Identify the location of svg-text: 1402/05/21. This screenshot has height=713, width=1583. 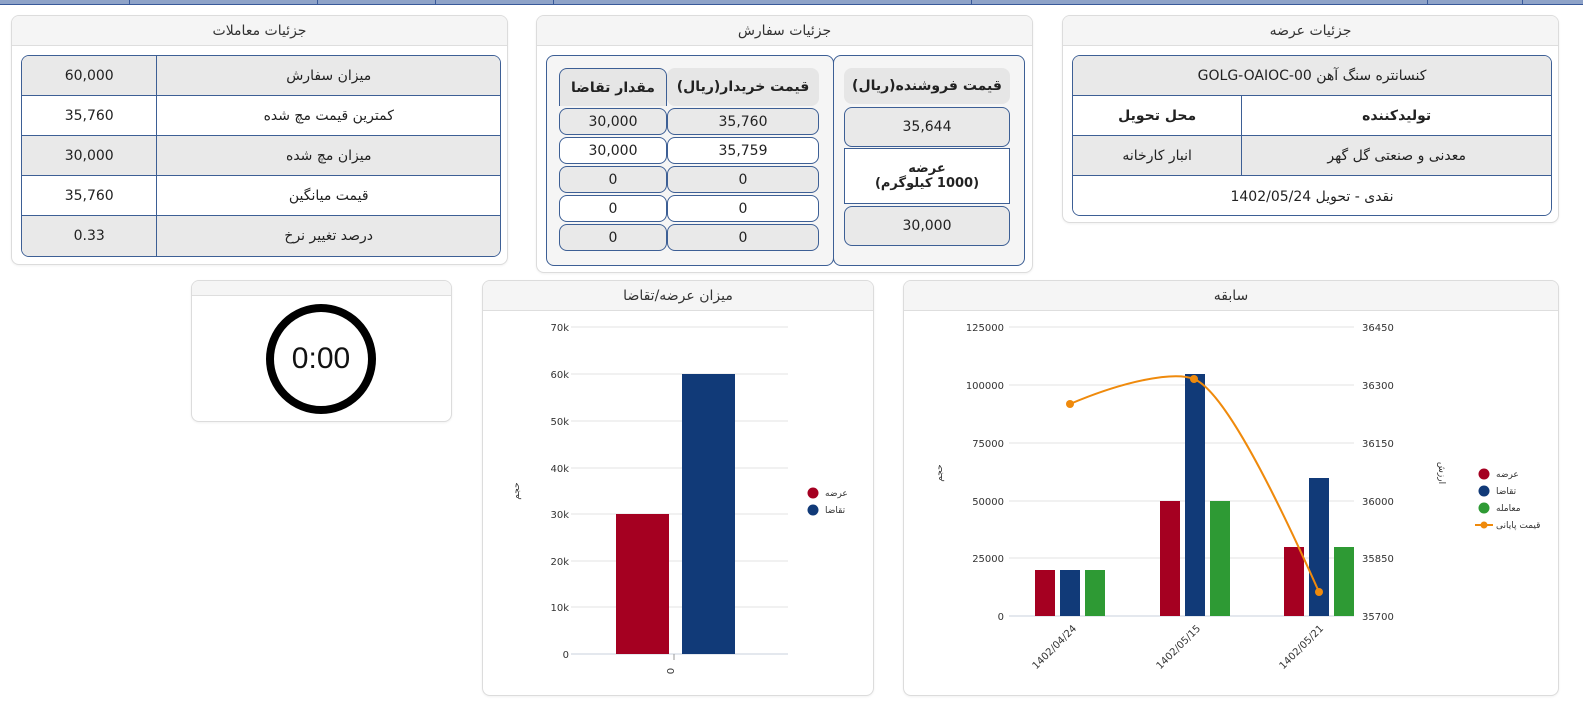
(1302, 647).